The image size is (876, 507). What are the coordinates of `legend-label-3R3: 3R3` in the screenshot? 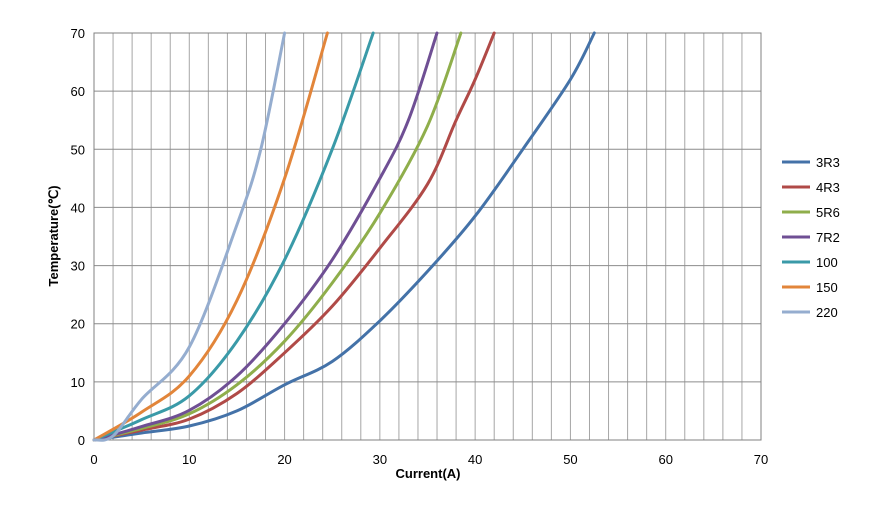 It's located at (828, 162).